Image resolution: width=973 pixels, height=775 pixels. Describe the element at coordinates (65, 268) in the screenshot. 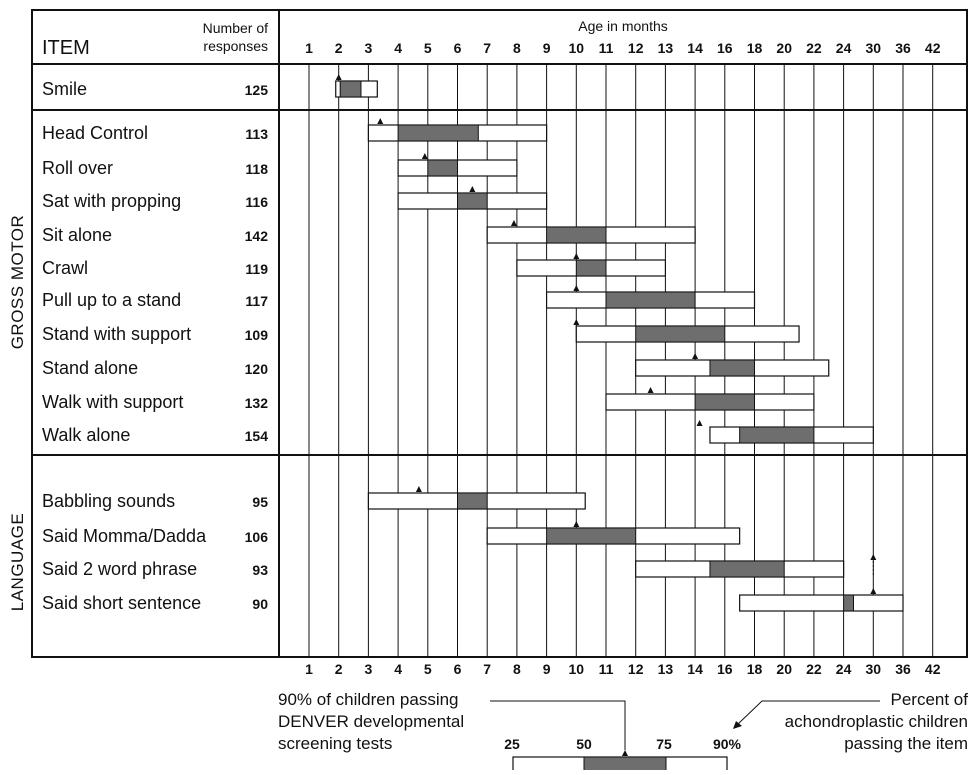

I see `item-label: Crawl` at that location.